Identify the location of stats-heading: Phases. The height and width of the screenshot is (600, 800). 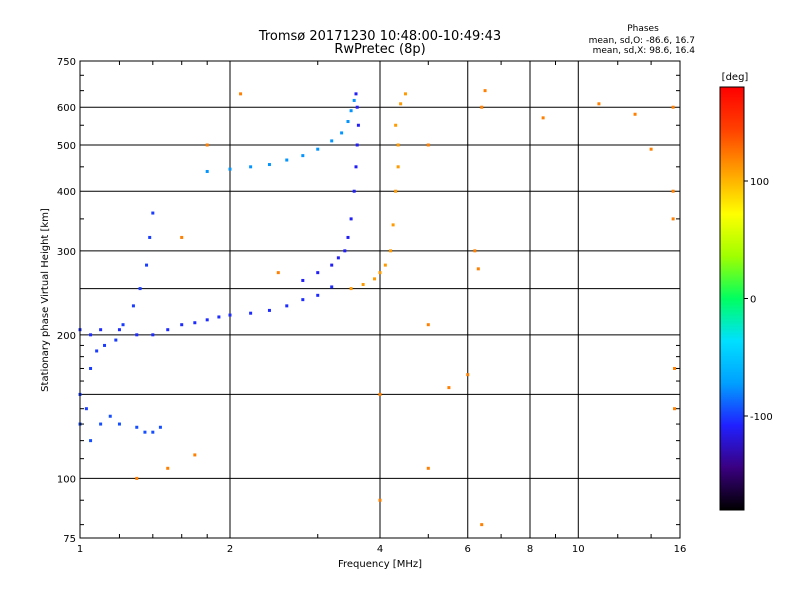
(643, 29).